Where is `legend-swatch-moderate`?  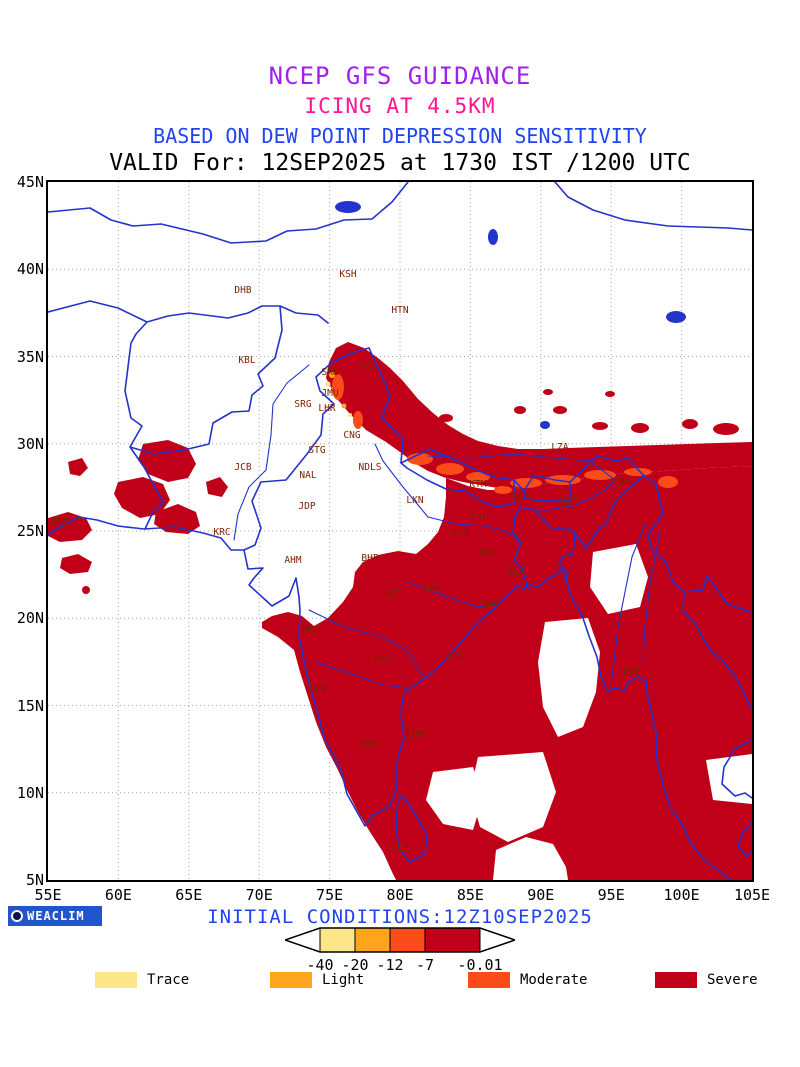 legend-swatch-moderate is located at coordinates (489, 980).